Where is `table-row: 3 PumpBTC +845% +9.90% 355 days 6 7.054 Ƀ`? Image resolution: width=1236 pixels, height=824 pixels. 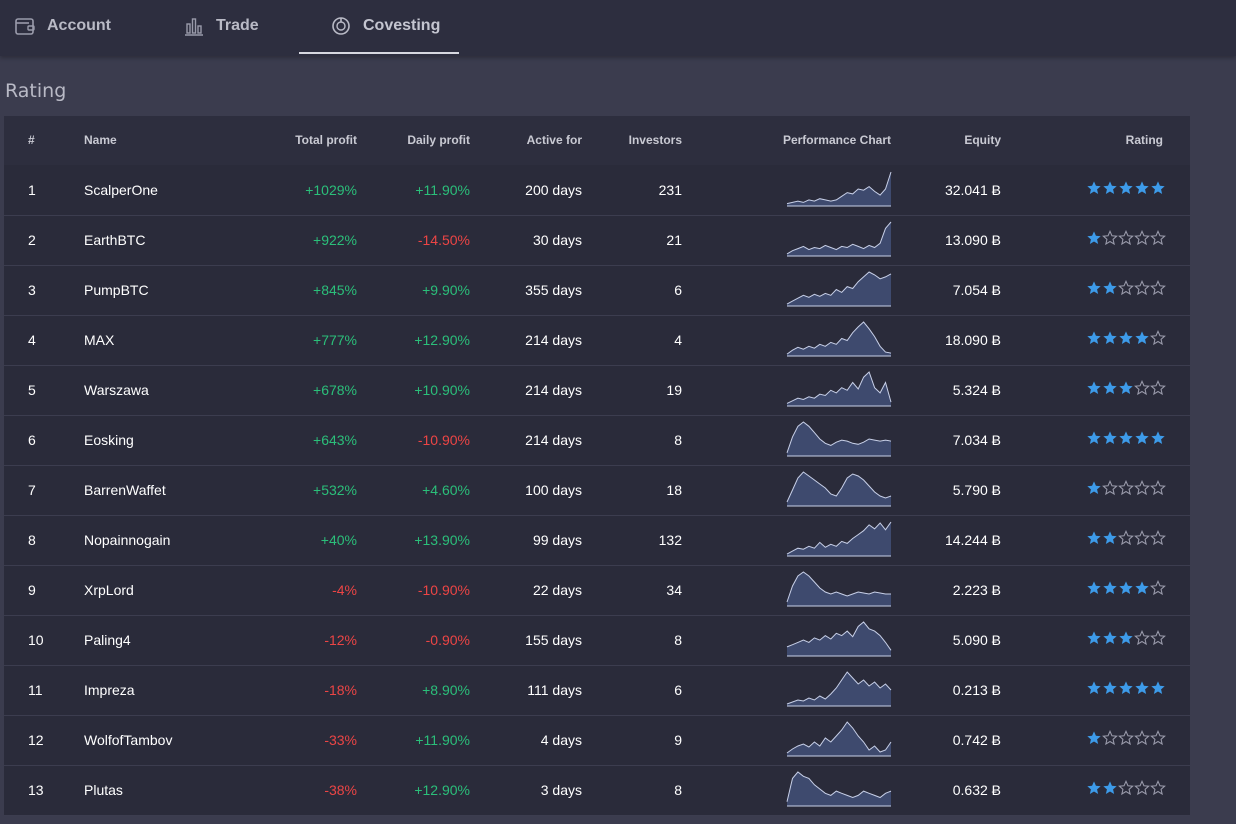 table-row: 3 PumpBTC +845% +9.90% 355 days 6 7.054 Ƀ is located at coordinates (597, 290).